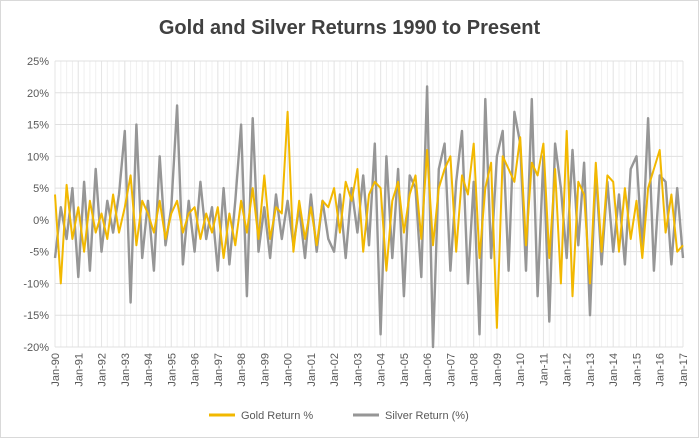 The height and width of the screenshot is (438, 699). Describe the element at coordinates (36, 348) in the screenshot. I see `y-tick-label: -20%` at that location.